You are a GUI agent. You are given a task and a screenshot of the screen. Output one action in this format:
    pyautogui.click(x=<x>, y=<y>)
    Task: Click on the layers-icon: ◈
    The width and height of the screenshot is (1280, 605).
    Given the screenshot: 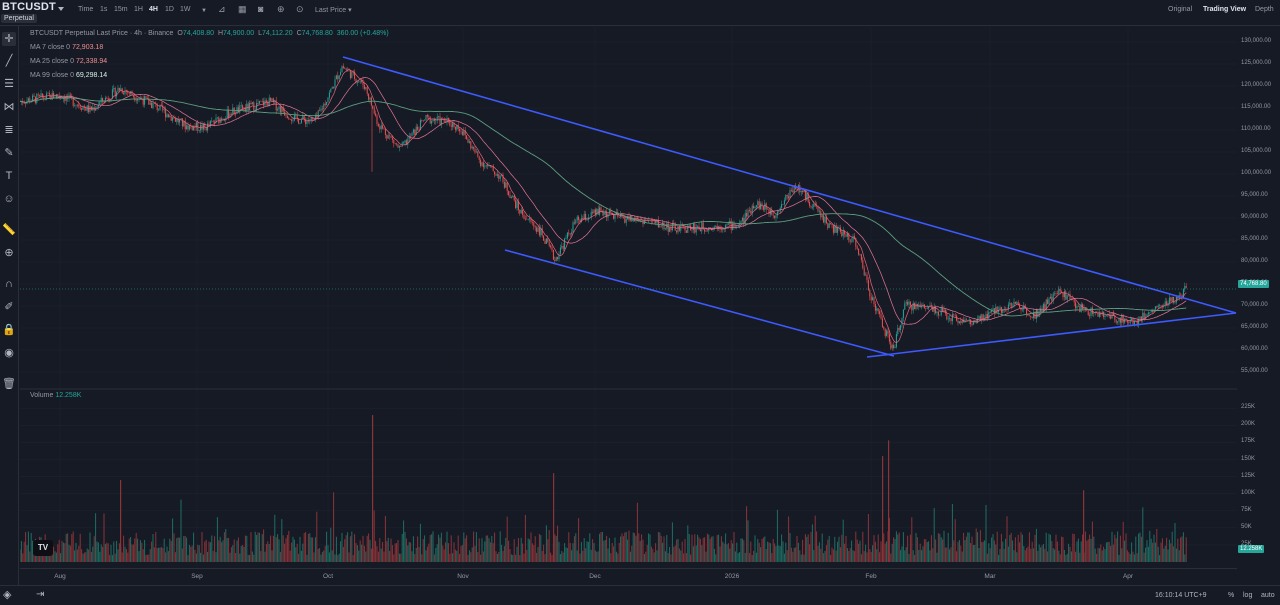 What is the action you would take?
    pyautogui.click(x=7, y=595)
    